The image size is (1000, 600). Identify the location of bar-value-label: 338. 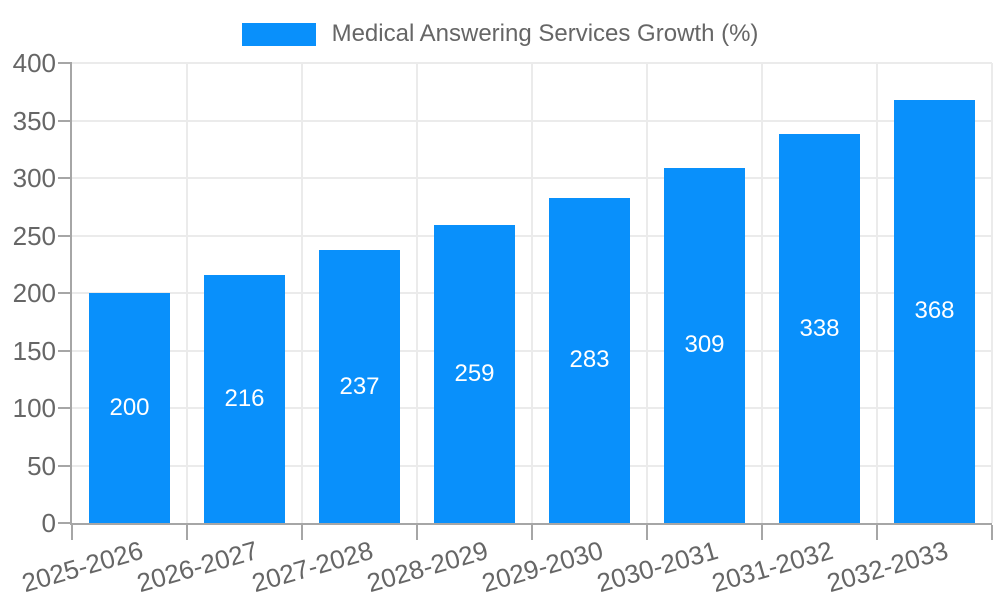
(819, 328).